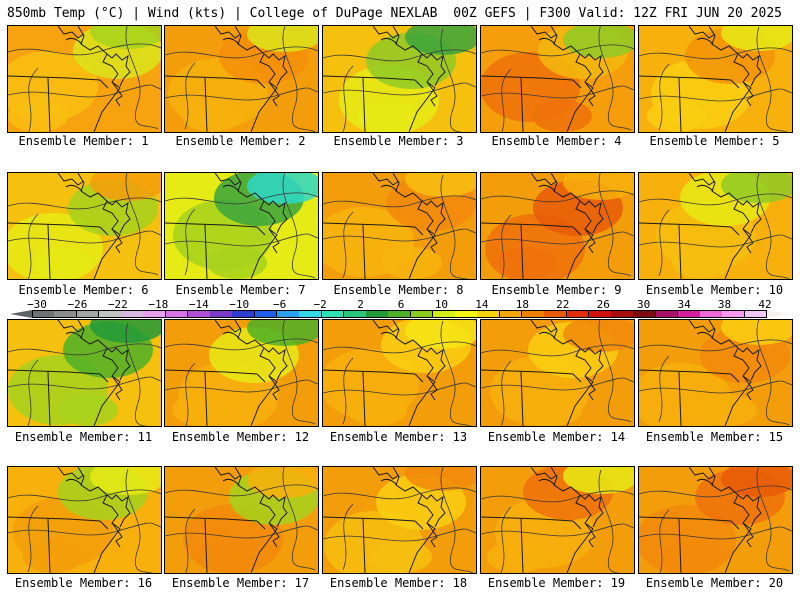  Describe the element at coordinates (240, 141) in the screenshot. I see `ensemble-member-label: Ensemble Member: 2` at that location.